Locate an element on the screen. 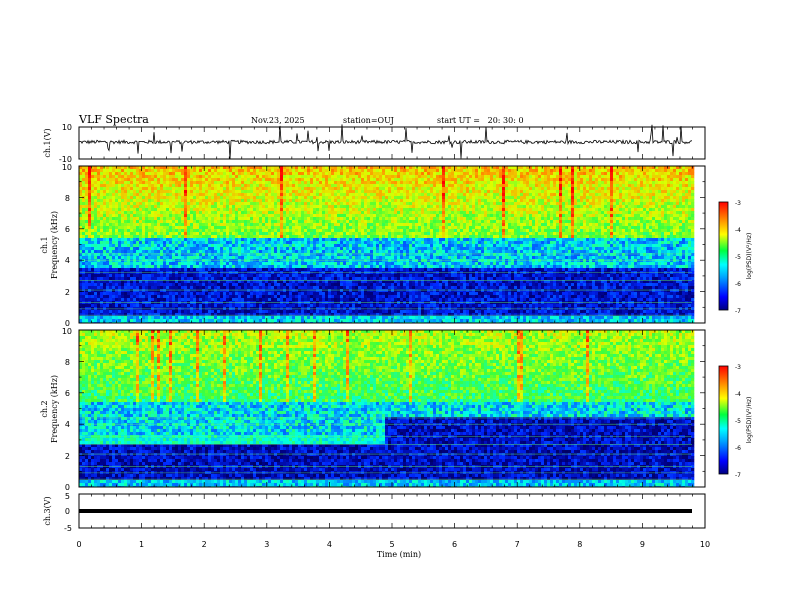 The width and height of the screenshot is (792, 612). ch1-wave-ylabel: ch.1(V) is located at coordinates (47, 142).